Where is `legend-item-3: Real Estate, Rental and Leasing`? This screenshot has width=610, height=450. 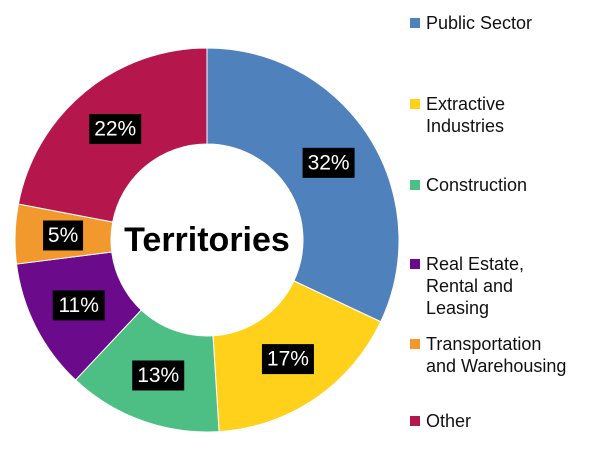 legend-item-3: Real Estate, Rental and Leasing is located at coordinates (467, 286).